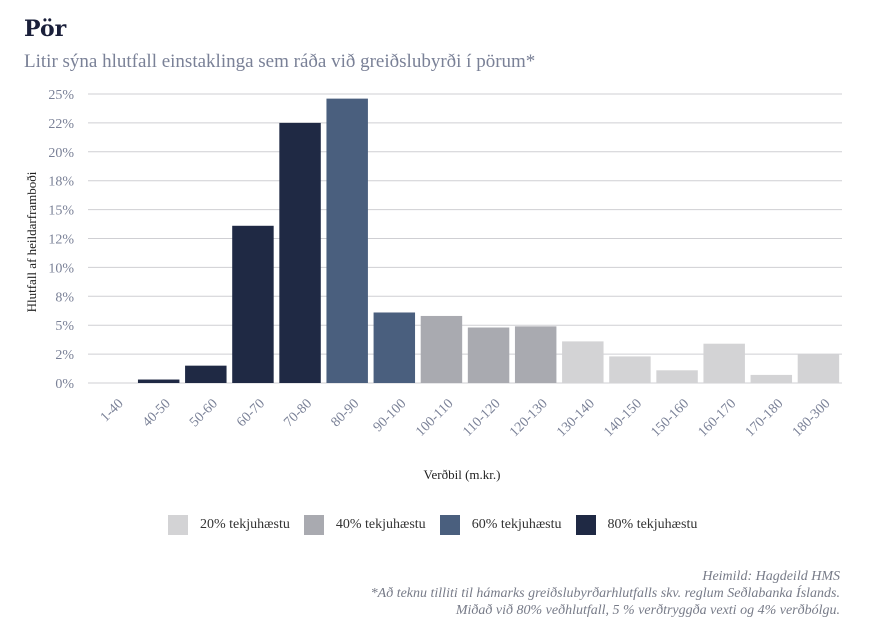 Image resolution: width=896 pixels, height=634 pixels. Describe the element at coordinates (718, 418) in the screenshot. I see `x-tick-label: 160-170` at that location.